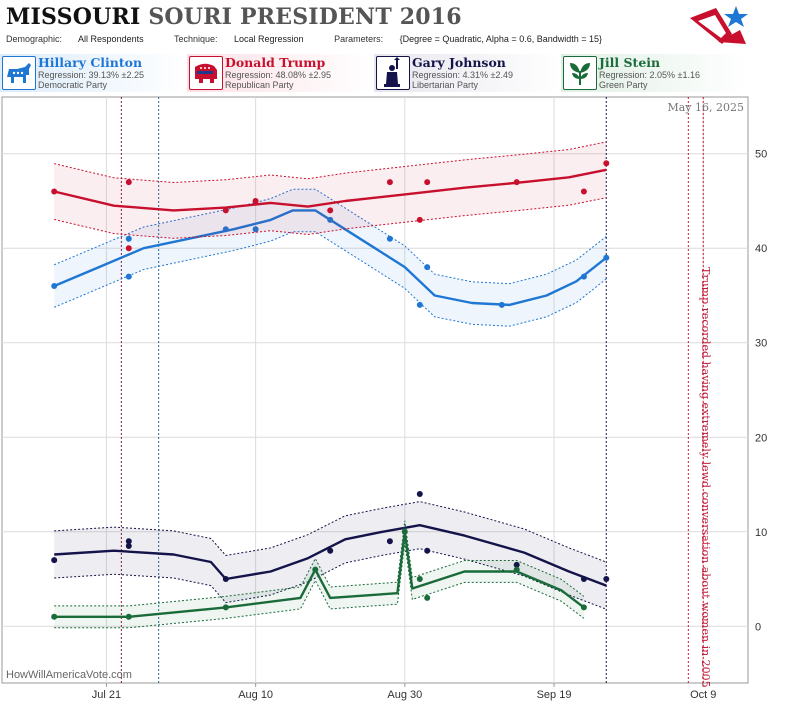 The width and height of the screenshot is (789, 704). What do you see at coordinates (761, 438) in the screenshot?
I see `y-tick-label: 20` at bounding box center [761, 438].